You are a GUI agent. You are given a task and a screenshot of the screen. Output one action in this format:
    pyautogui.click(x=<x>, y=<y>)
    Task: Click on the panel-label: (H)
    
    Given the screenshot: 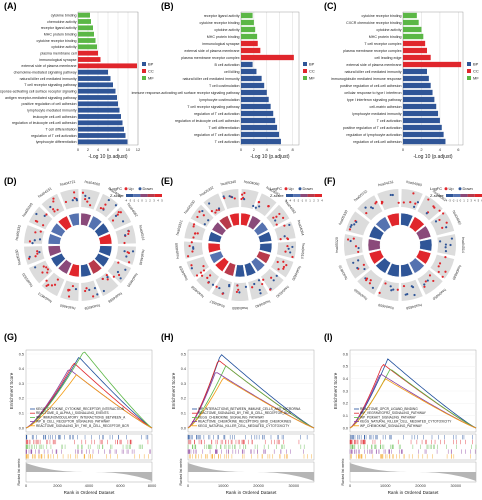 What is the action you would take?
    pyautogui.click(x=167, y=337)
    